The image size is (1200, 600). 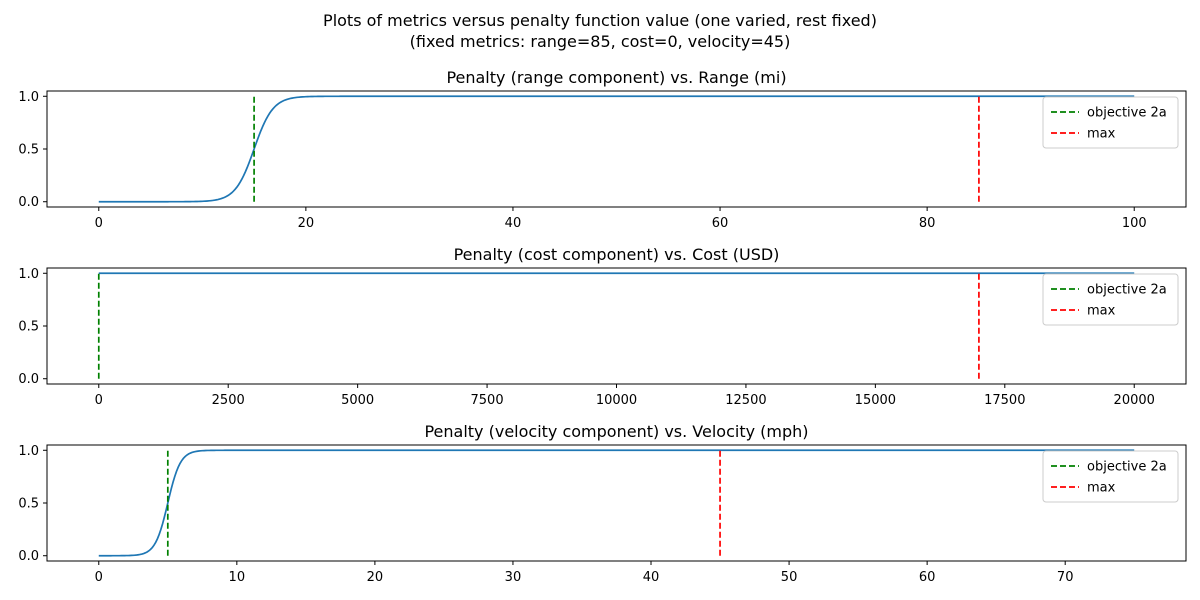 I want to click on x-tick-label: 7500, so click(x=487, y=400).